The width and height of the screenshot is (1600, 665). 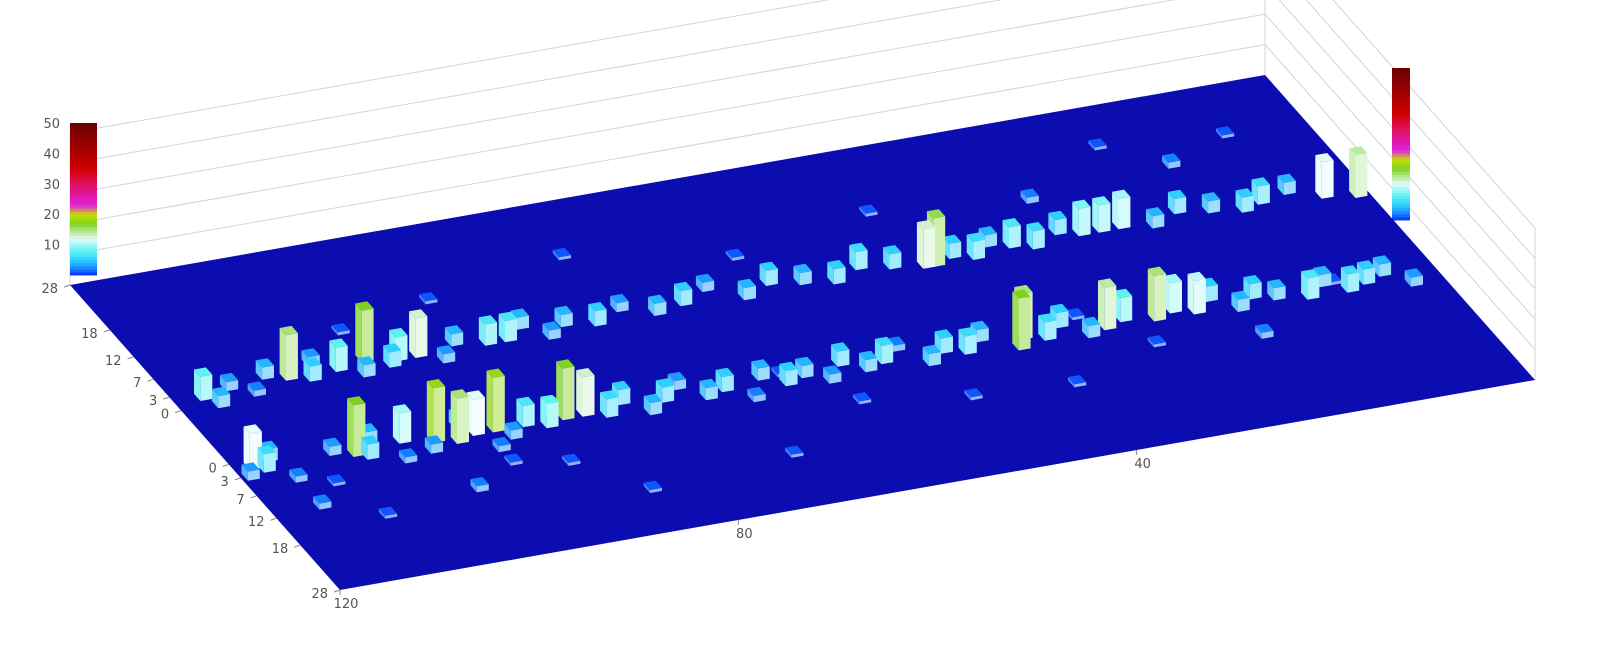 I want to click on z-tick-label: 20, so click(x=51, y=215).